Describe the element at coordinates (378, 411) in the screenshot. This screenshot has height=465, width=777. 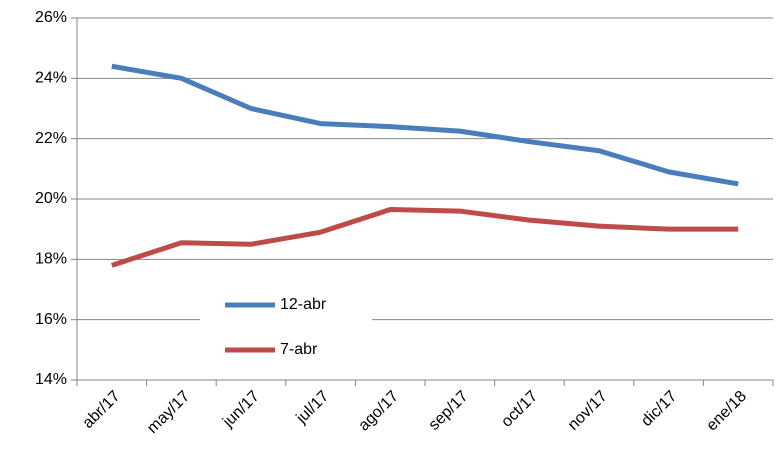
I see `x-tick-label: ago/17` at that location.